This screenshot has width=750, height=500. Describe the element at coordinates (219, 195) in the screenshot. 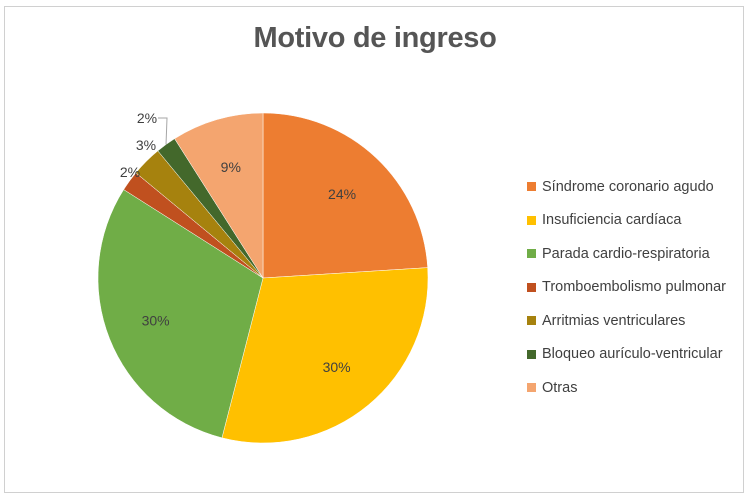

I see `slice-otras` at that location.